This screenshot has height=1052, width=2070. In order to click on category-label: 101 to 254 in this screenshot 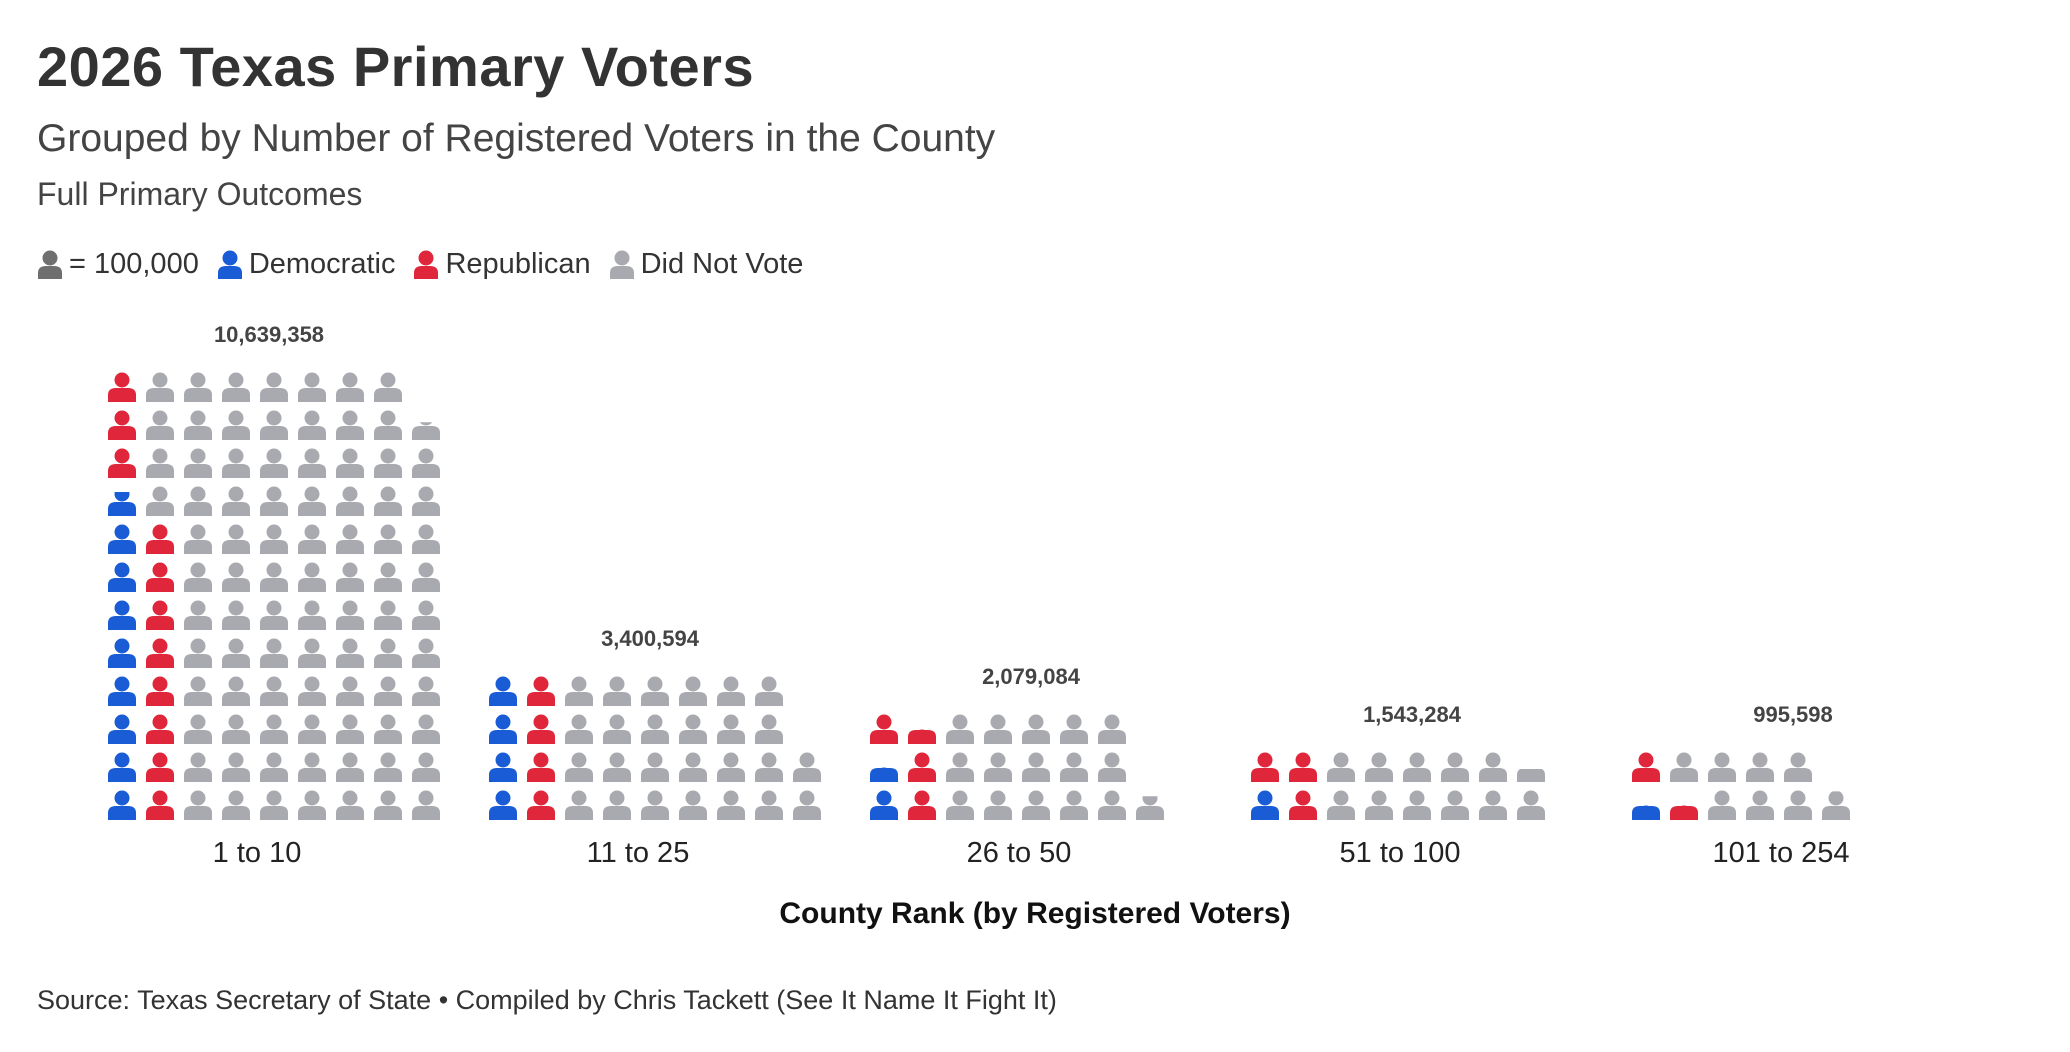, I will do `click(1780, 853)`.